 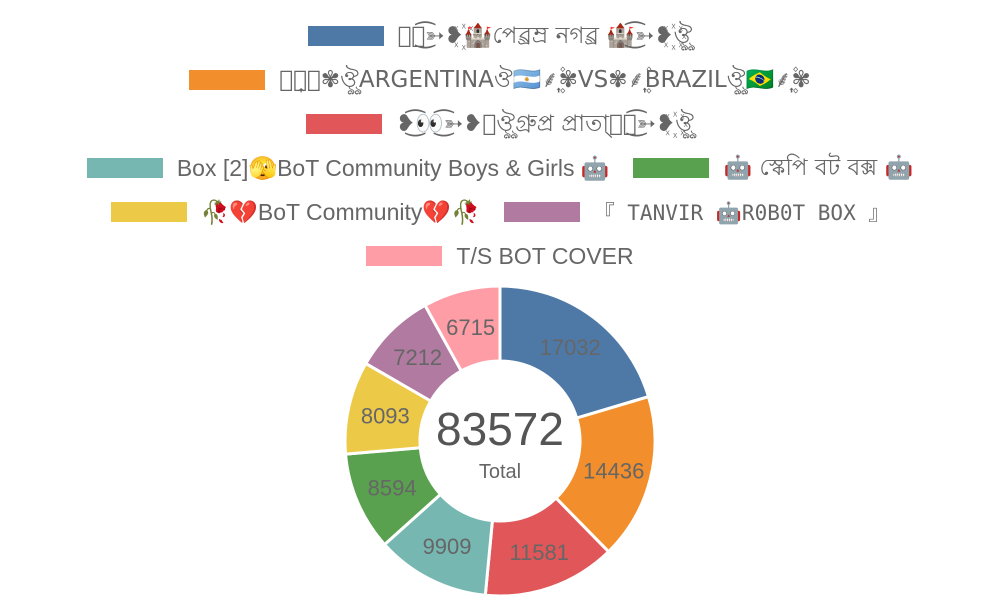 I want to click on slice-value-label-4: 9909, so click(x=447, y=546).